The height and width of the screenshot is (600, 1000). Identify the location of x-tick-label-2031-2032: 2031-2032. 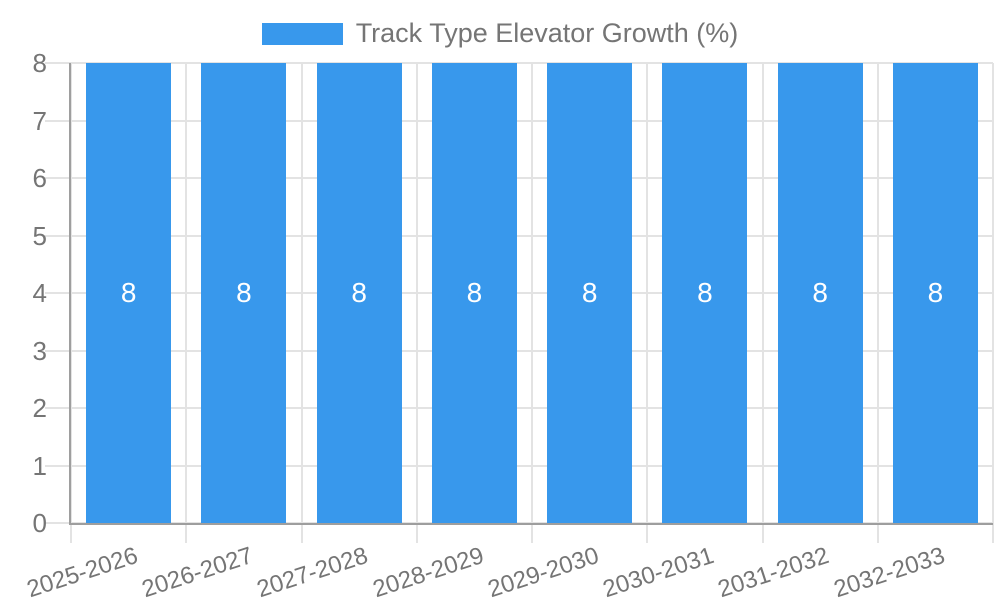
(773, 571).